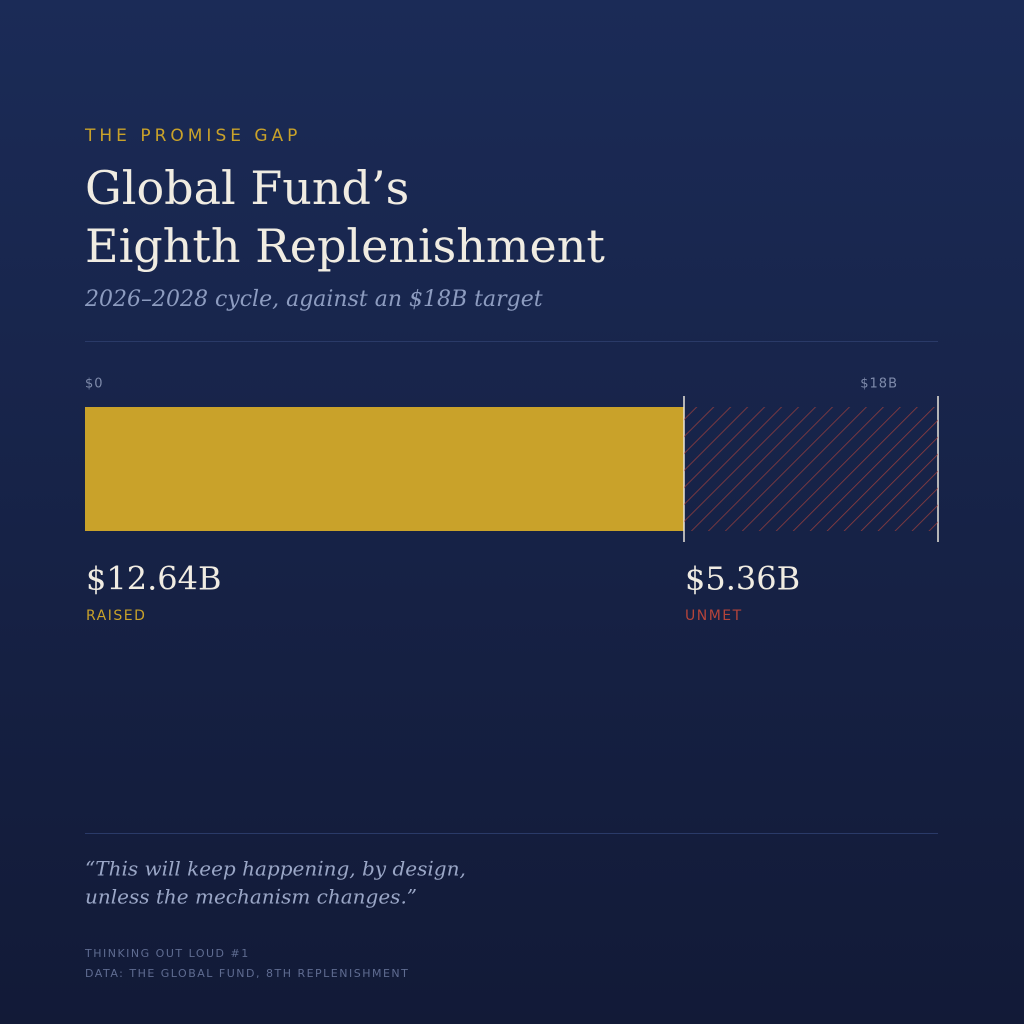  What do you see at coordinates (192, 136) in the screenshot?
I see `kicker: THE PROMISE GAP` at bounding box center [192, 136].